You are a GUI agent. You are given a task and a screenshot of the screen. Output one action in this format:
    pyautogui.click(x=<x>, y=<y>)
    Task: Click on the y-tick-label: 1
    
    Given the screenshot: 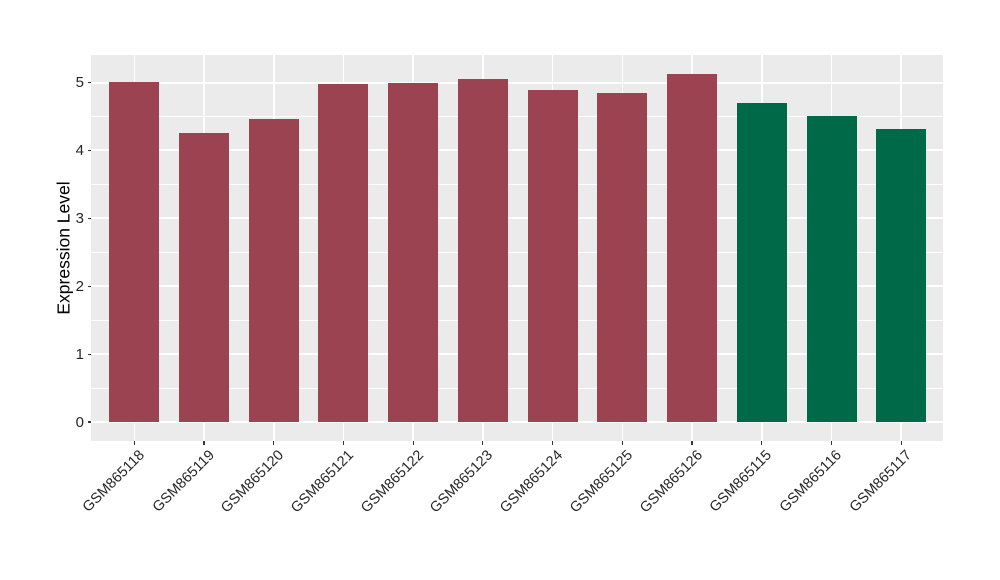 What is the action you would take?
    pyautogui.click(x=79, y=354)
    